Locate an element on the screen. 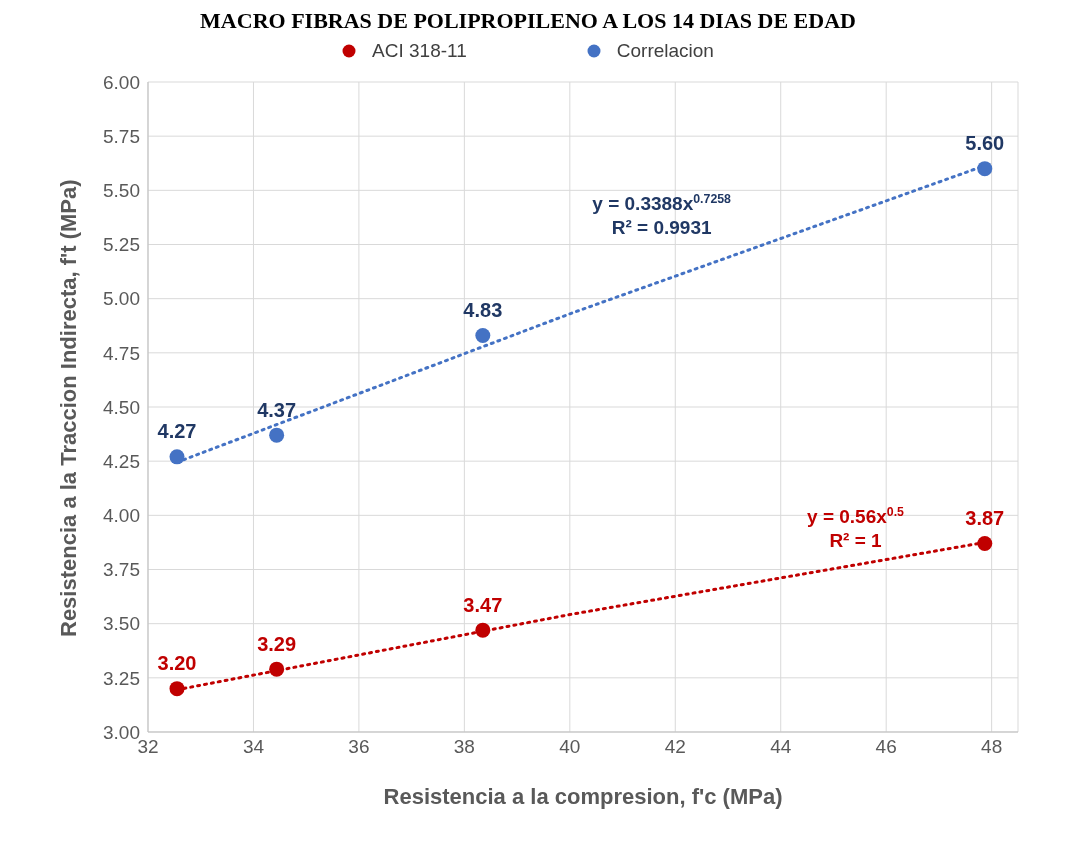  x-tick-label: 34 is located at coordinates (253, 747).